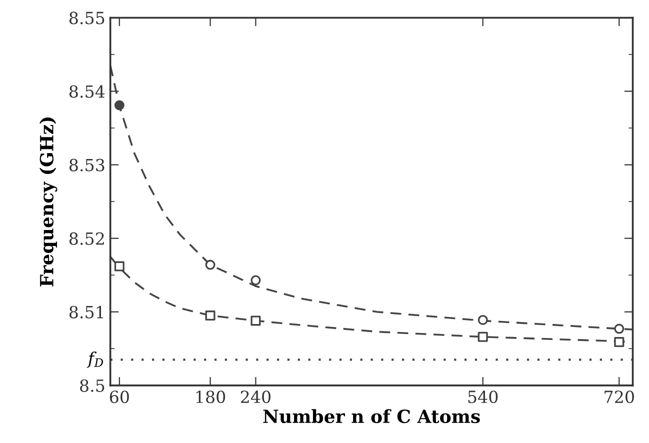  What do you see at coordinates (371, 416) in the screenshot?
I see `x-axis-title: Number n of C Atoms` at bounding box center [371, 416].